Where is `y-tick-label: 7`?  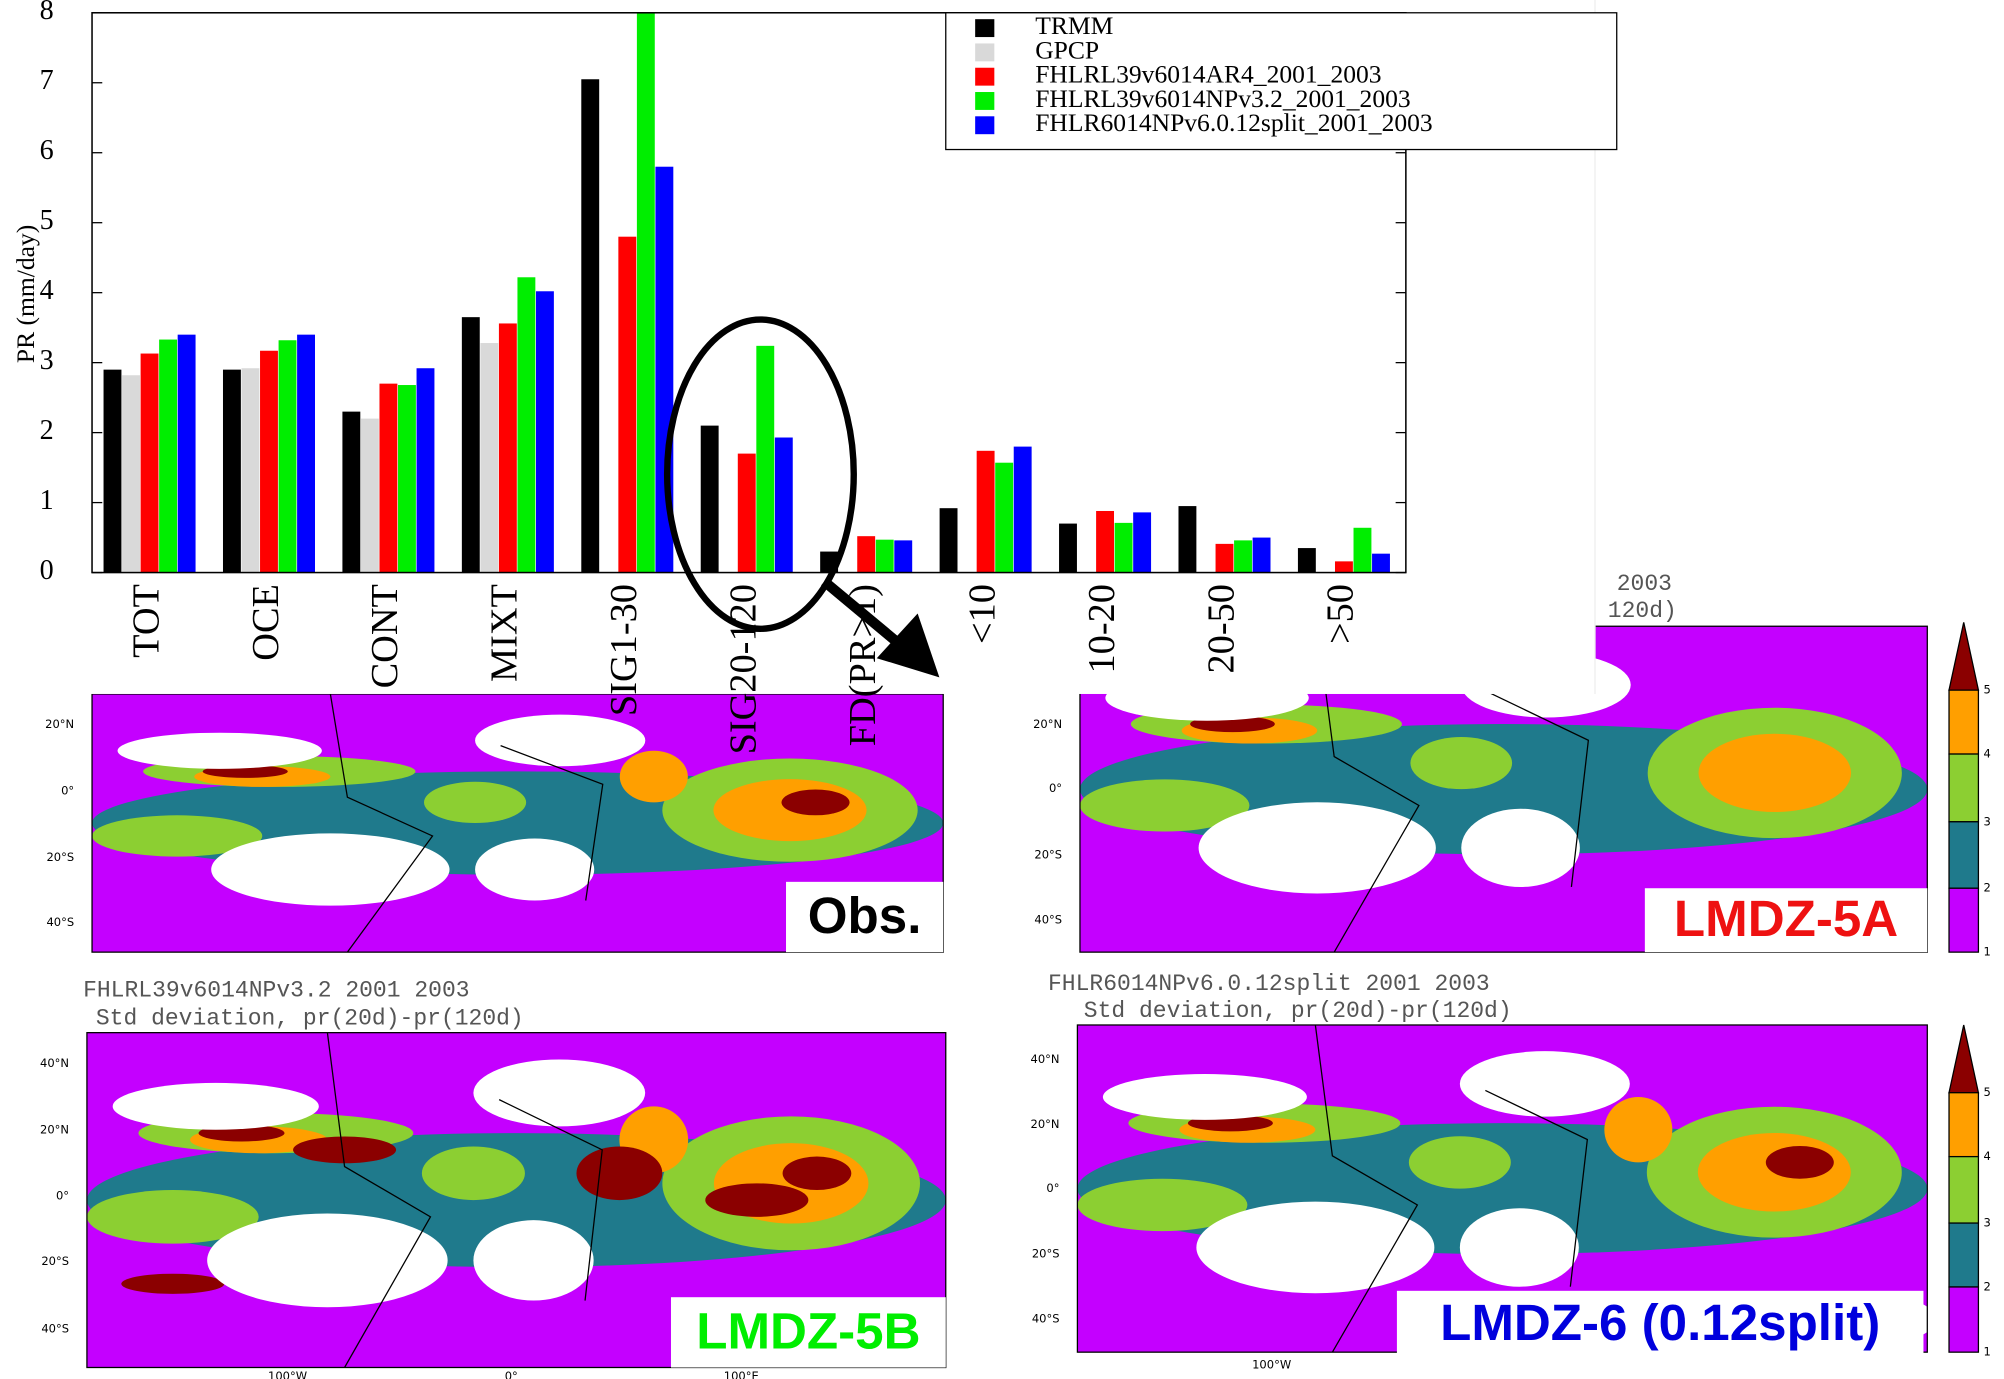
y-tick-label: 7 is located at coordinates (47, 80).